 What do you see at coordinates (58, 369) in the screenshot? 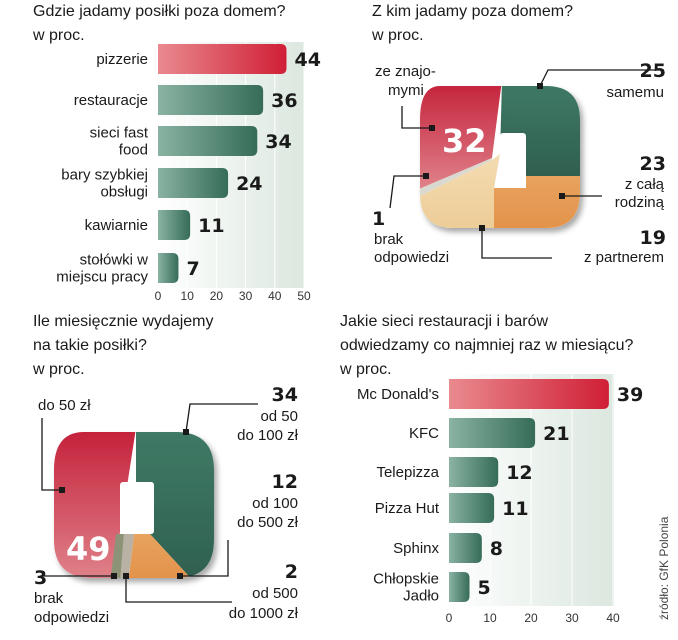
I see `chart3-subtitle: w proc.` at bounding box center [58, 369].